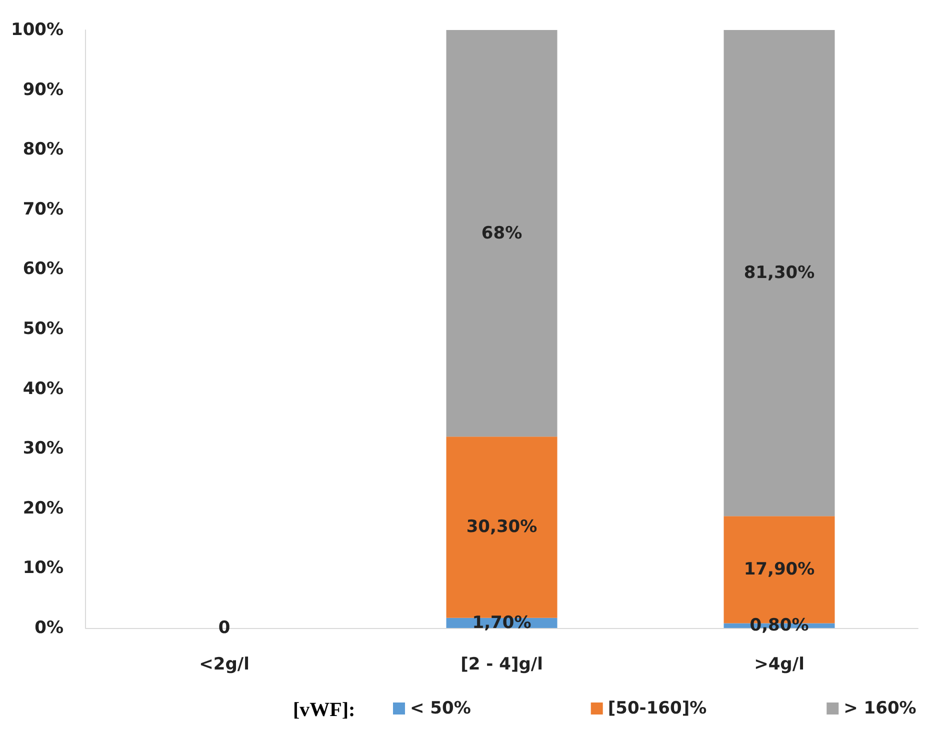 This screenshot has width=936, height=736. Describe the element at coordinates (224, 628) in the screenshot. I see `data-label: 0` at that location.